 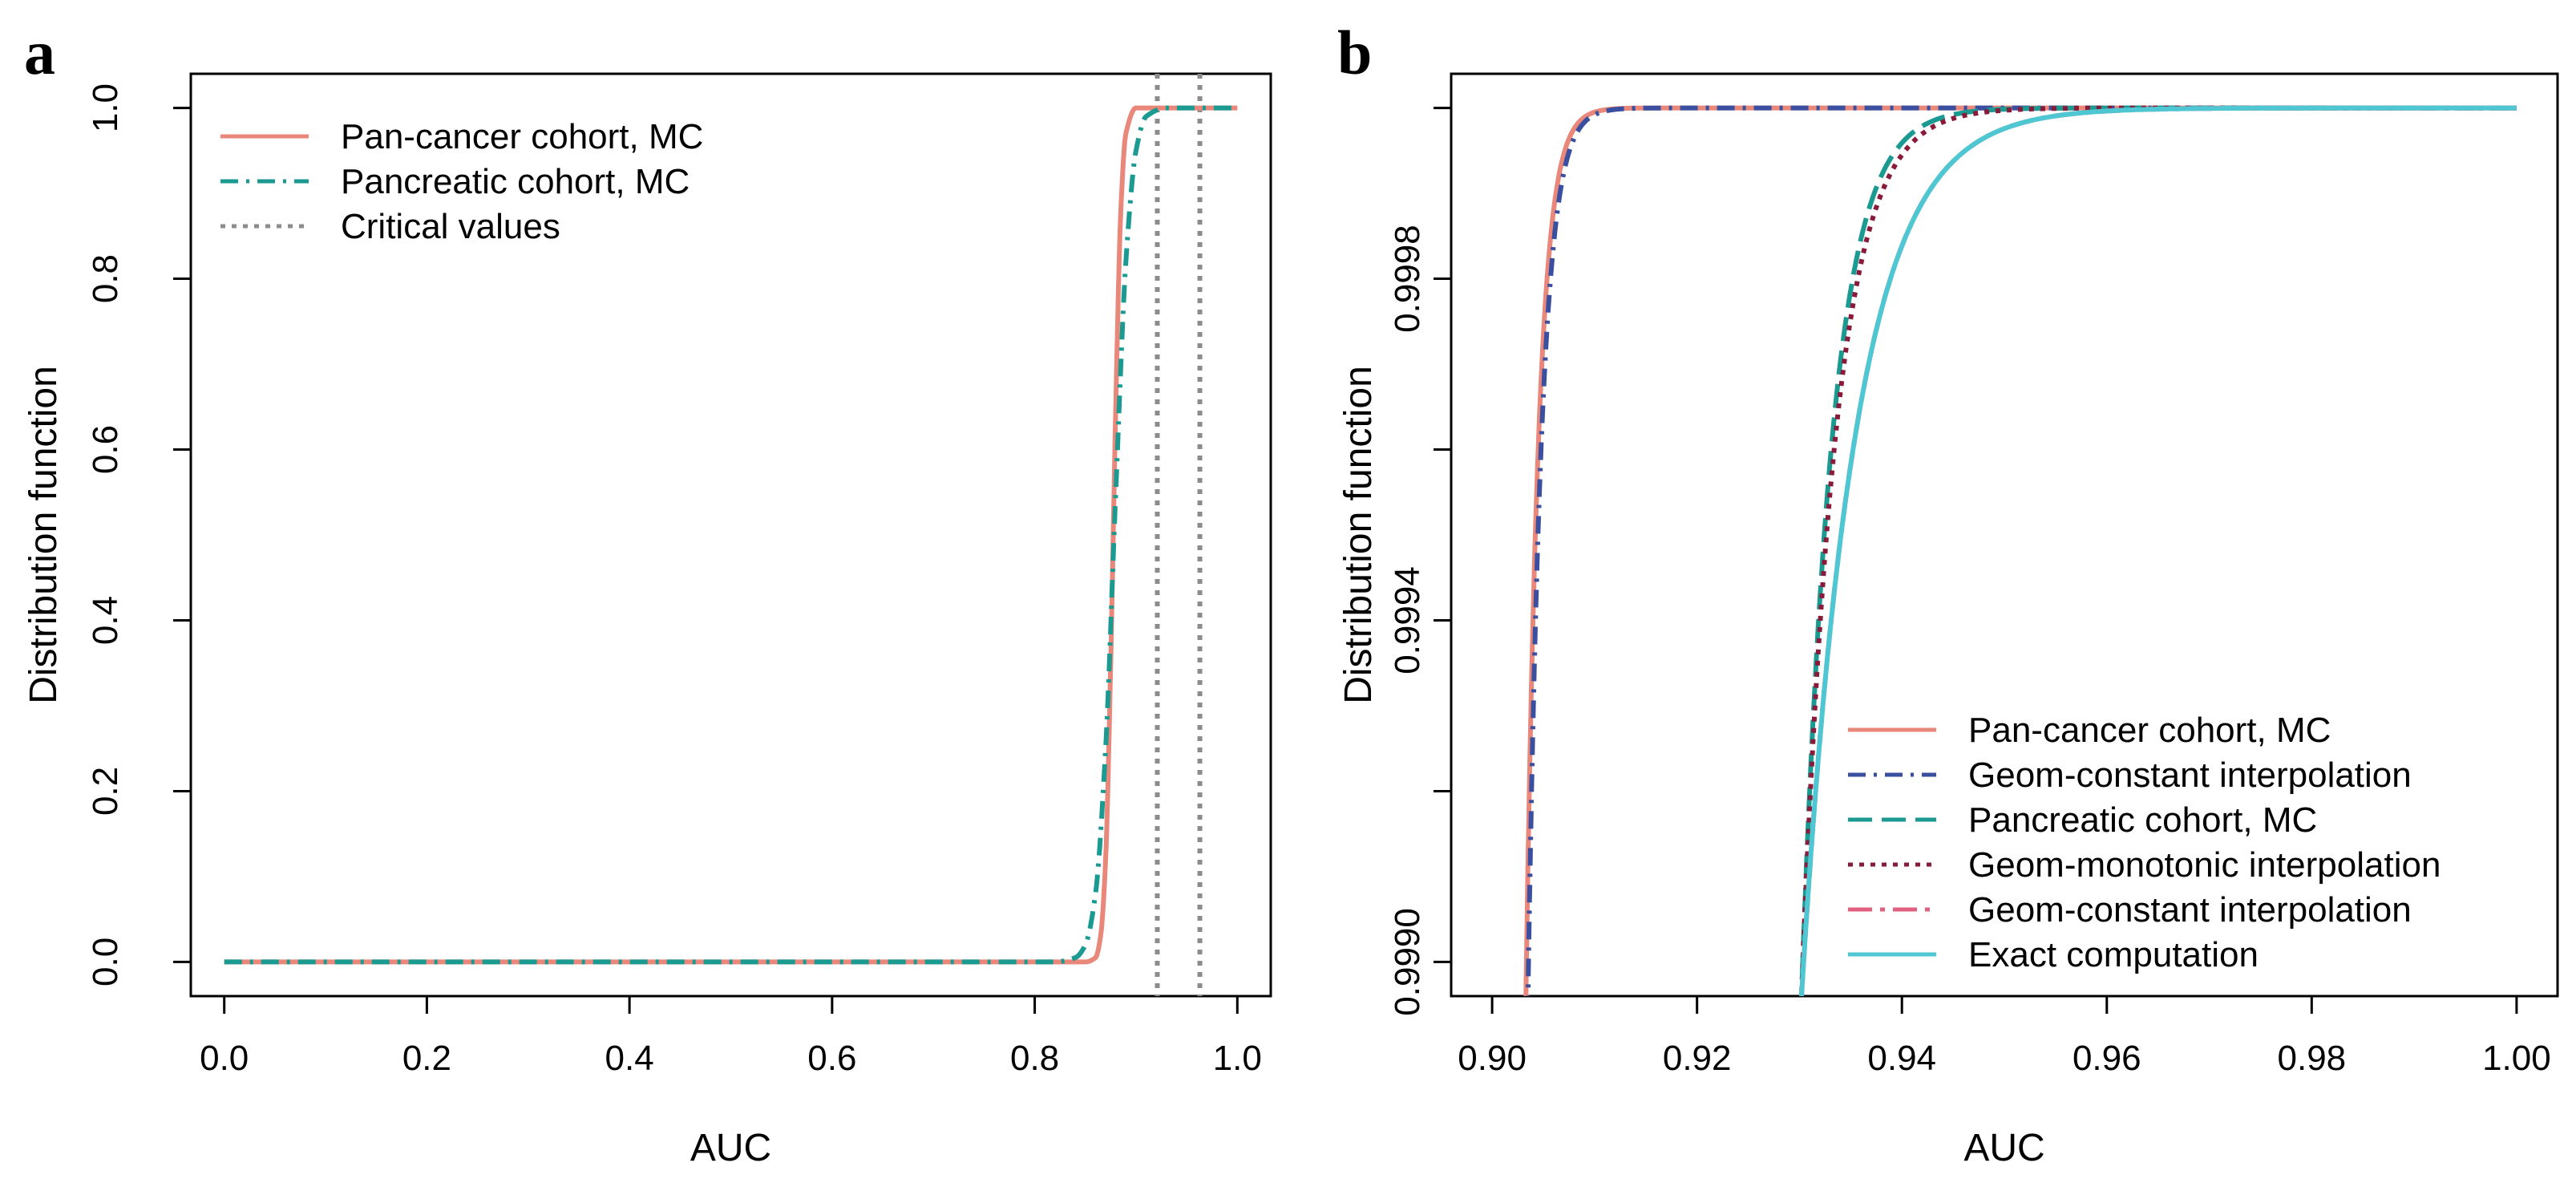 I want to click on legend-label: Critical values, so click(x=450, y=227).